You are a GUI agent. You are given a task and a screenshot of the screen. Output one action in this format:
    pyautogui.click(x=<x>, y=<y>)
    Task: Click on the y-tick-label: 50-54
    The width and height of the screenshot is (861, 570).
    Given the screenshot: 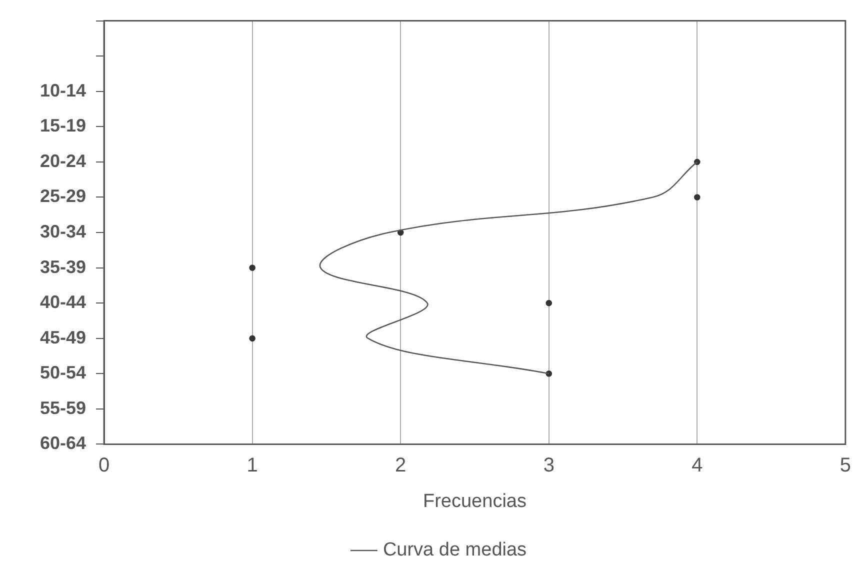 What is the action you would take?
    pyautogui.click(x=63, y=372)
    